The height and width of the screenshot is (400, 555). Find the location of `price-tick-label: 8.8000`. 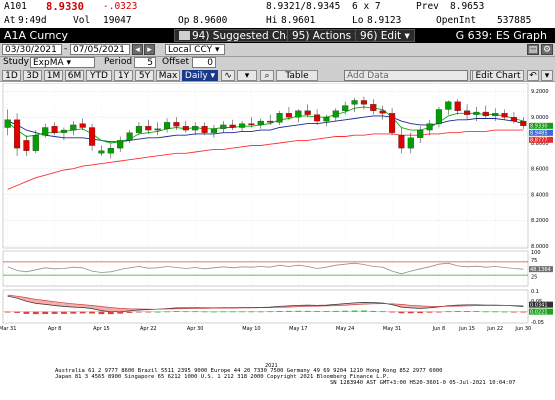

price-tick-label: 8.8000 is located at coordinates (540, 144).